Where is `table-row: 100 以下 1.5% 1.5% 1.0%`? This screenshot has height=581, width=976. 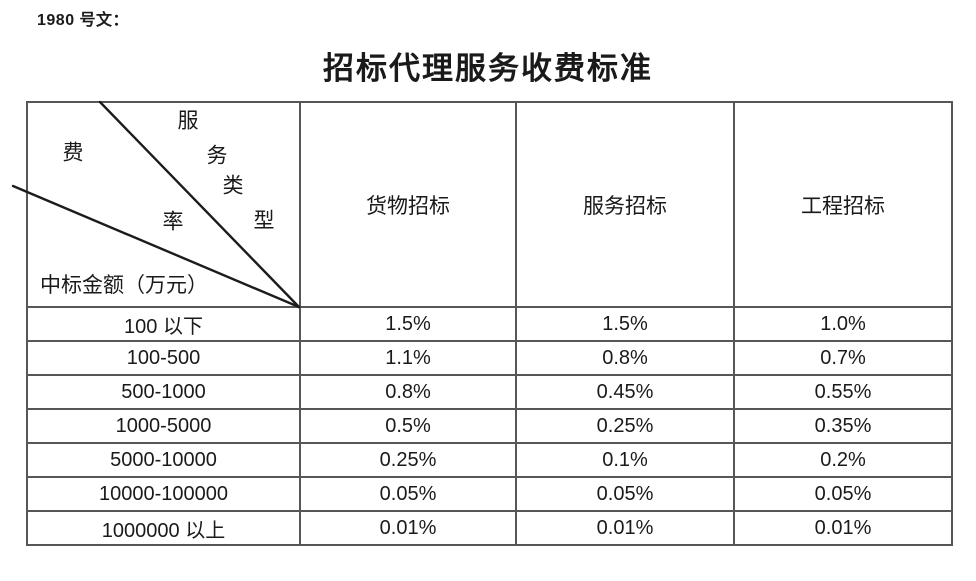 table-row: 100 以下 1.5% 1.5% 1.0% is located at coordinates (489, 324).